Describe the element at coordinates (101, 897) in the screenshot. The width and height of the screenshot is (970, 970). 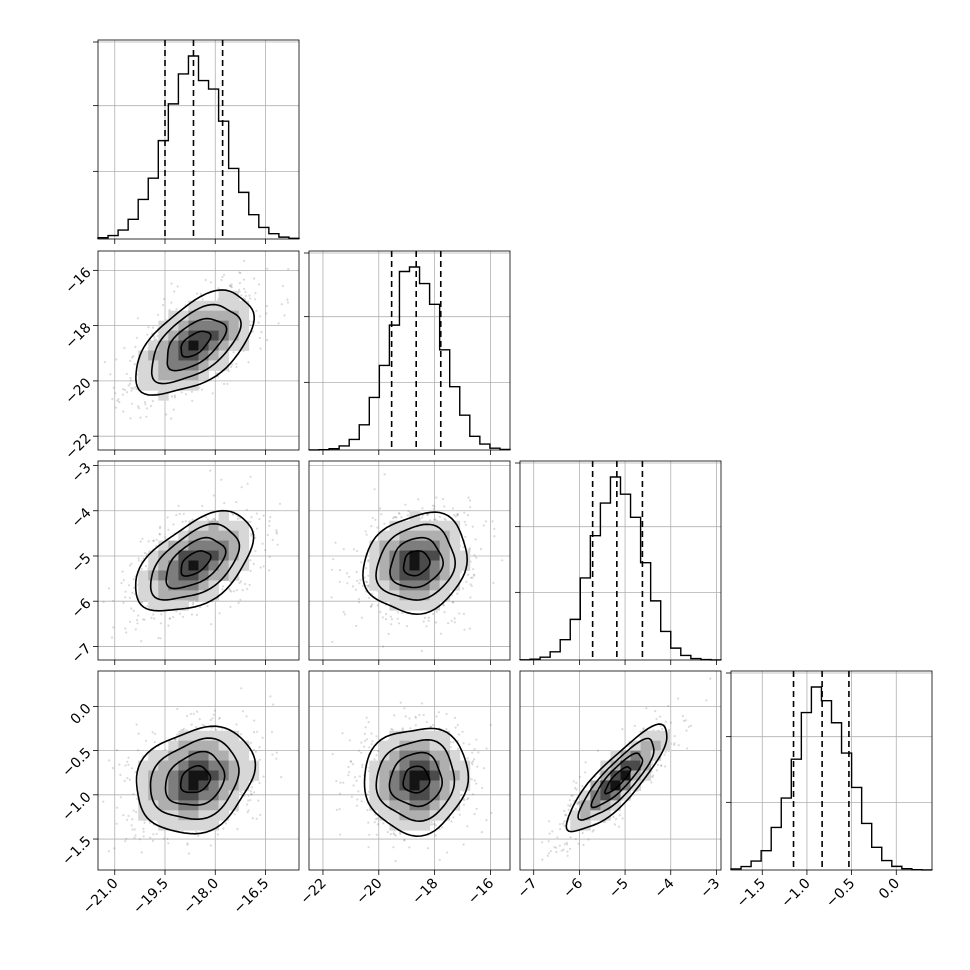
I see `x-tick-label: −21.0` at that location.